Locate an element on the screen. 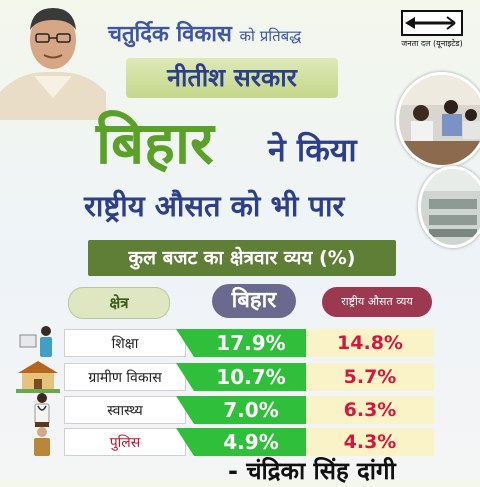 The image size is (480, 487). sector-cell: पुलिस is located at coordinates (125, 442).